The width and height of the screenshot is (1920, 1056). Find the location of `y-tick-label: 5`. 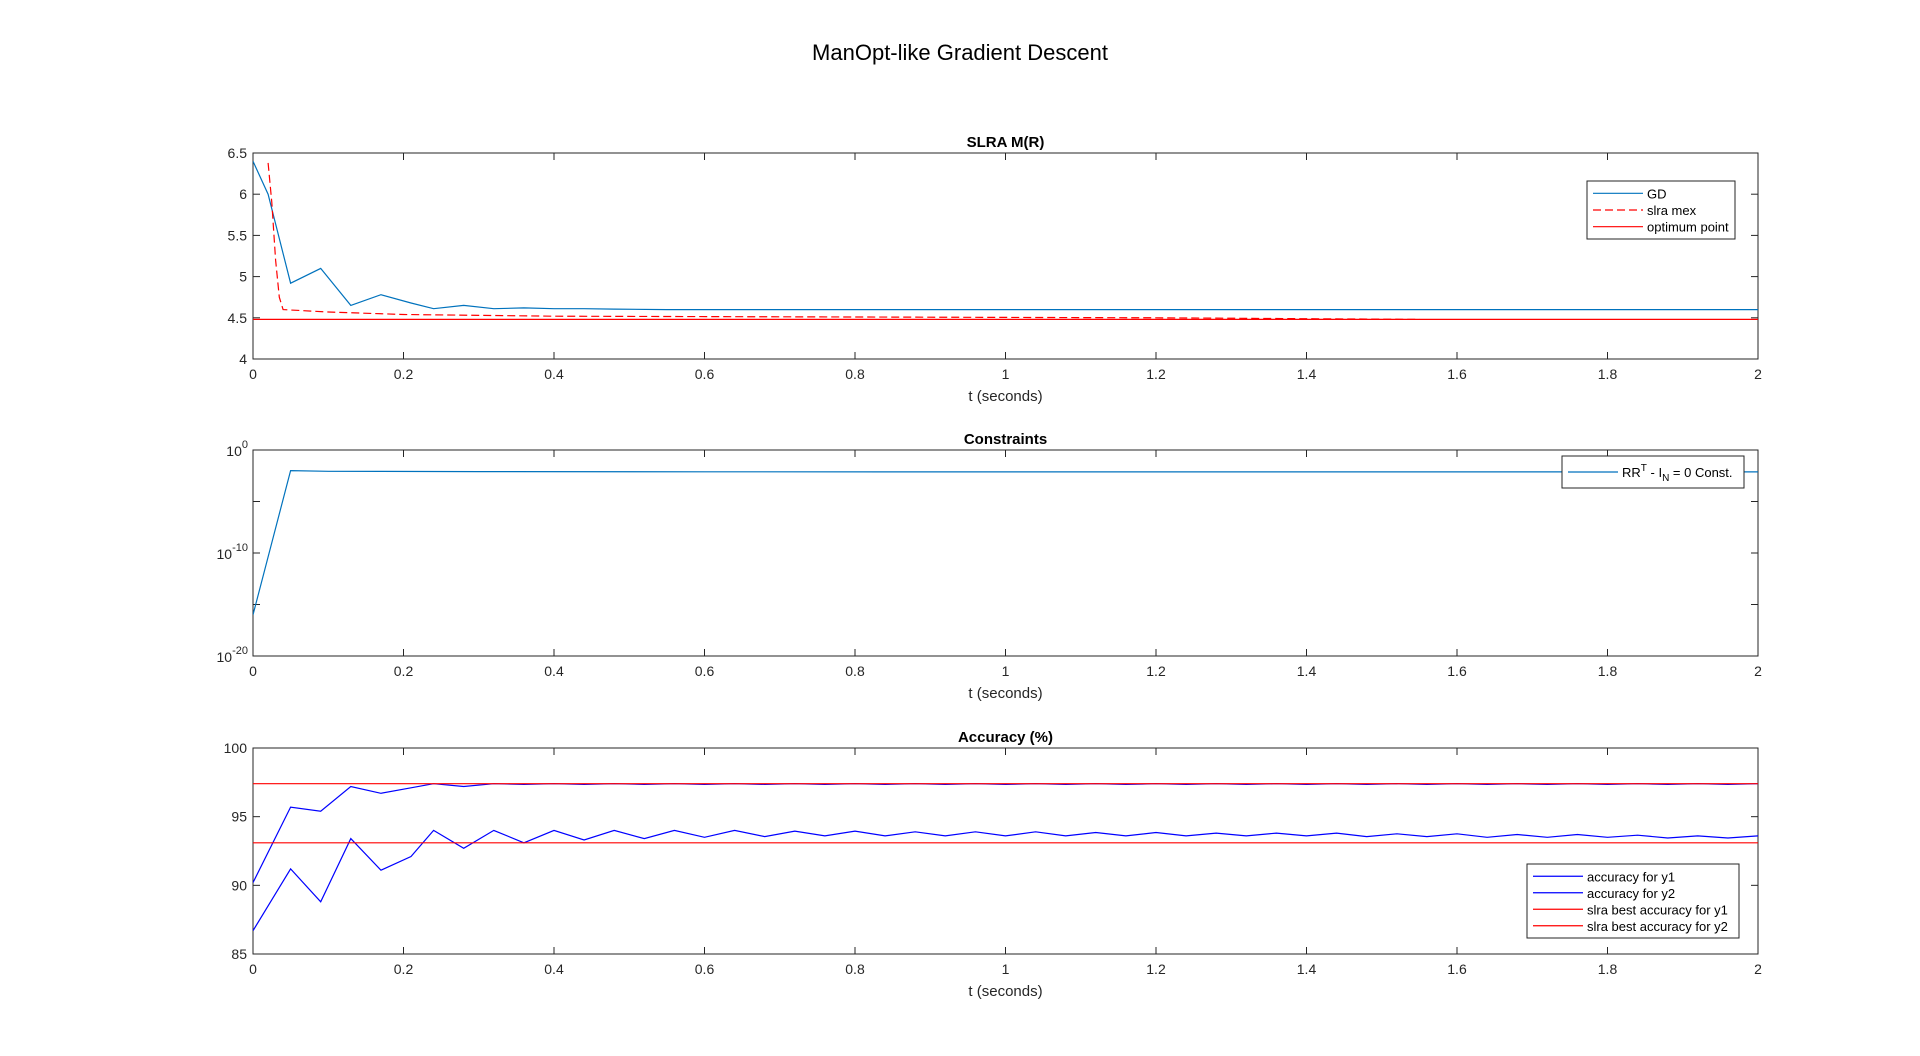

y-tick-label: 5 is located at coordinates (243, 277).